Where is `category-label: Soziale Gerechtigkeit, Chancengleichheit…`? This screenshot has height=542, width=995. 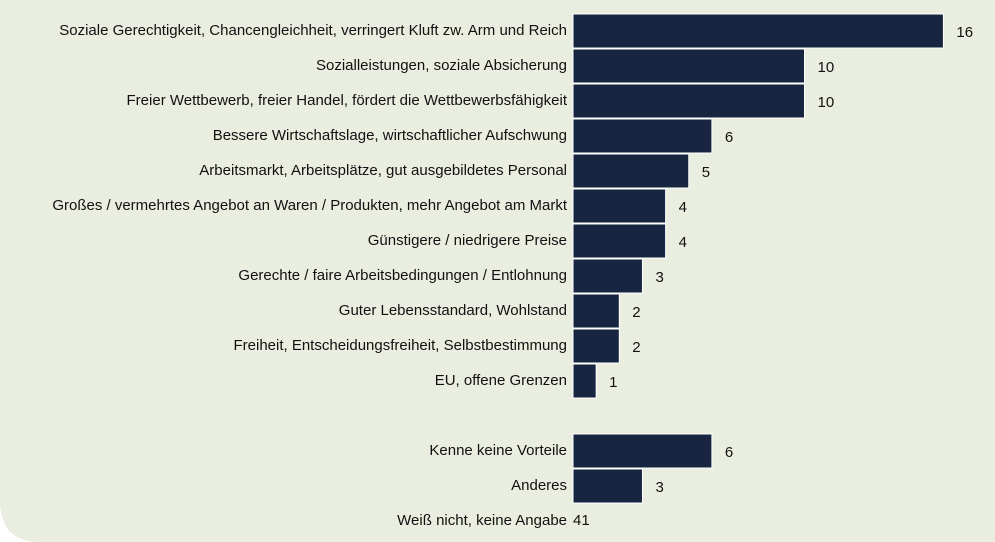
category-label: Soziale Gerechtigkeit, Chancengleichheit… is located at coordinates (313, 30).